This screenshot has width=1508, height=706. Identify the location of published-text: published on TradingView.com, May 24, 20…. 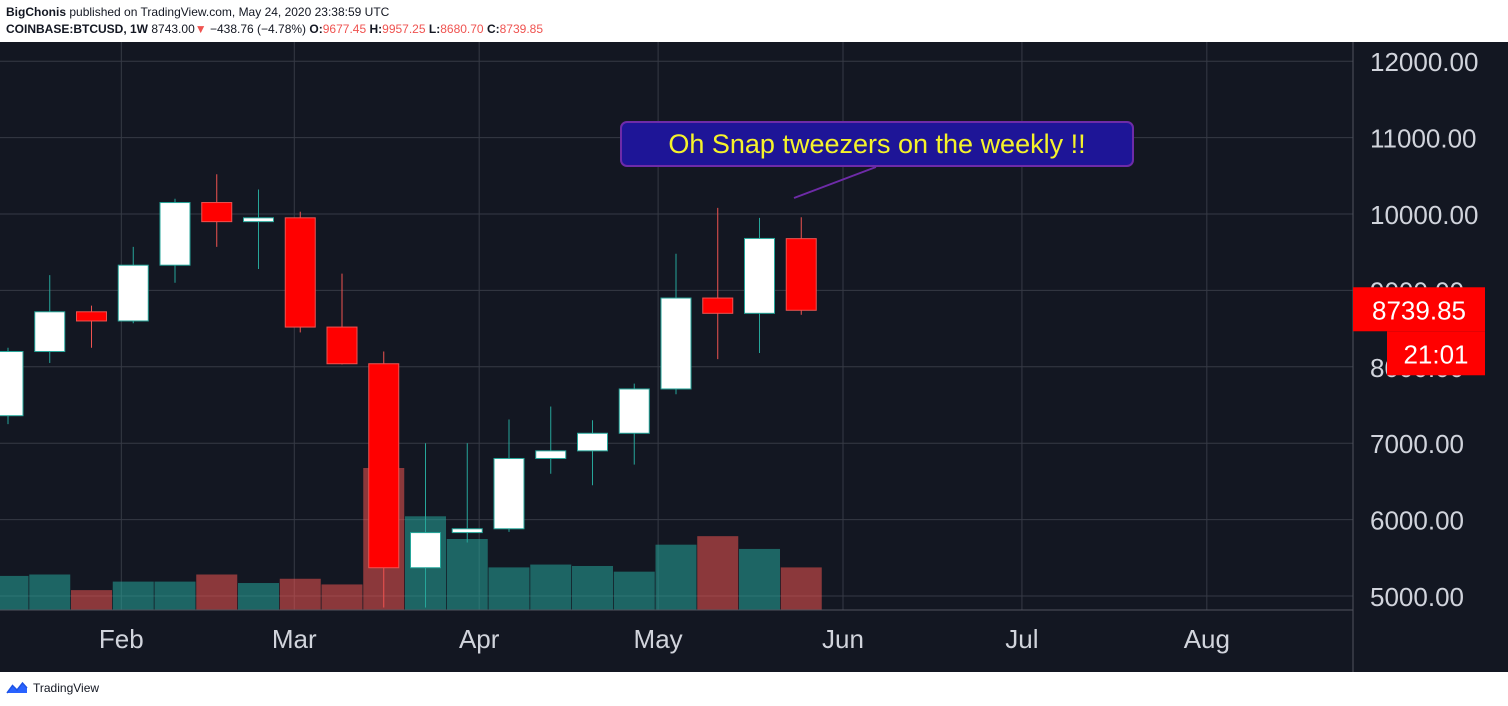
(229, 12).